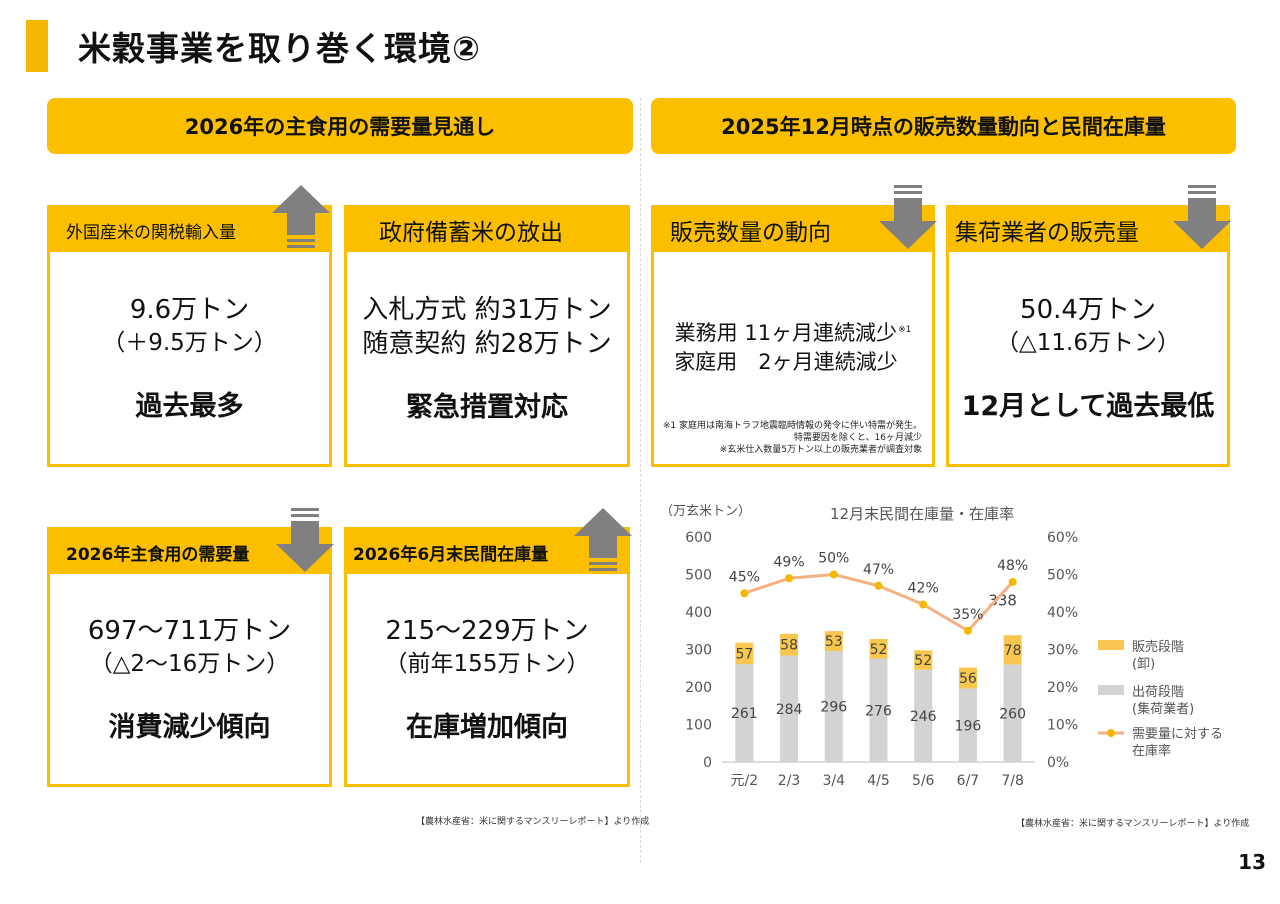 The width and height of the screenshot is (1280, 904). What do you see at coordinates (1013, 651) in the screenshot?
I see `bar-sales-label: 78` at bounding box center [1013, 651].